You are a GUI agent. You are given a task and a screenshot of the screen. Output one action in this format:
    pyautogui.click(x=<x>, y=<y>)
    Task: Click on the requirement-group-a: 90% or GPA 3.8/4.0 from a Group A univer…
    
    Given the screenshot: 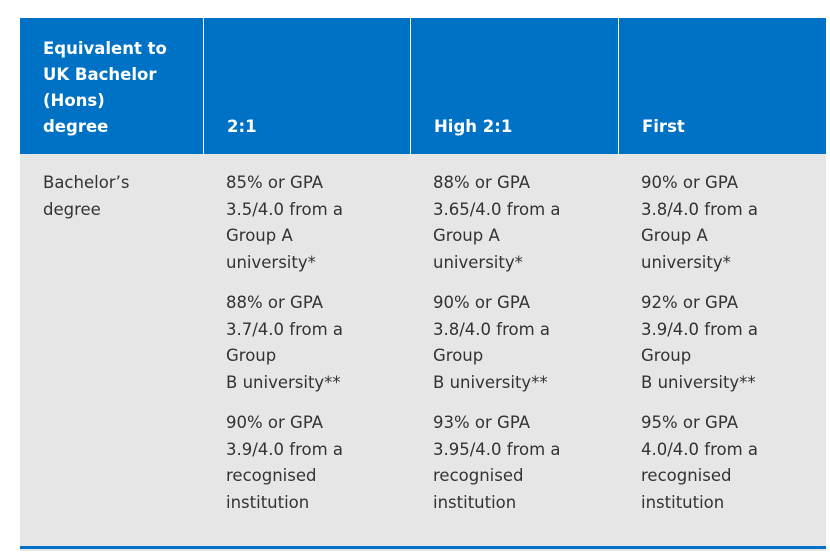 What is the action you would take?
    pyautogui.click(x=700, y=222)
    